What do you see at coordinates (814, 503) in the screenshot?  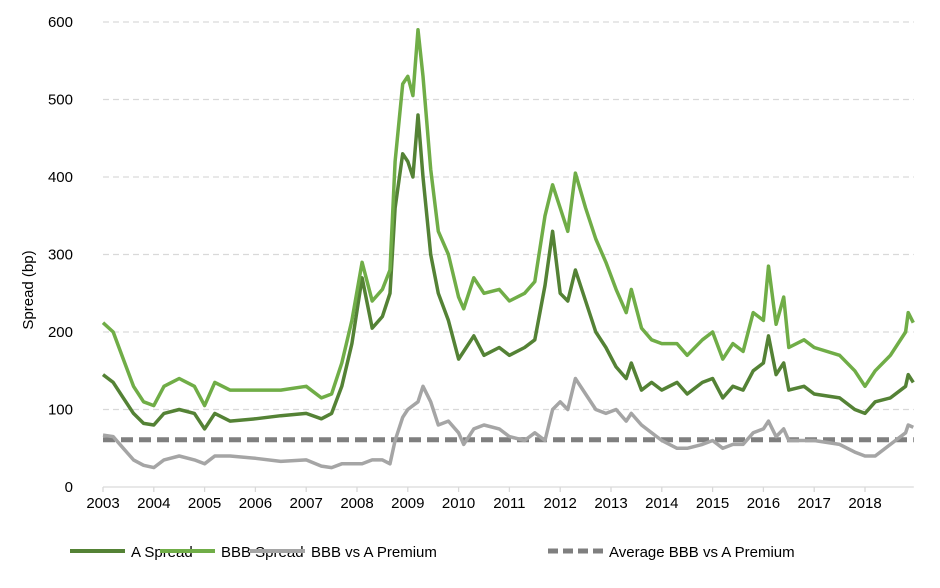 I see `x-tick-label: 2017` at bounding box center [814, 503].